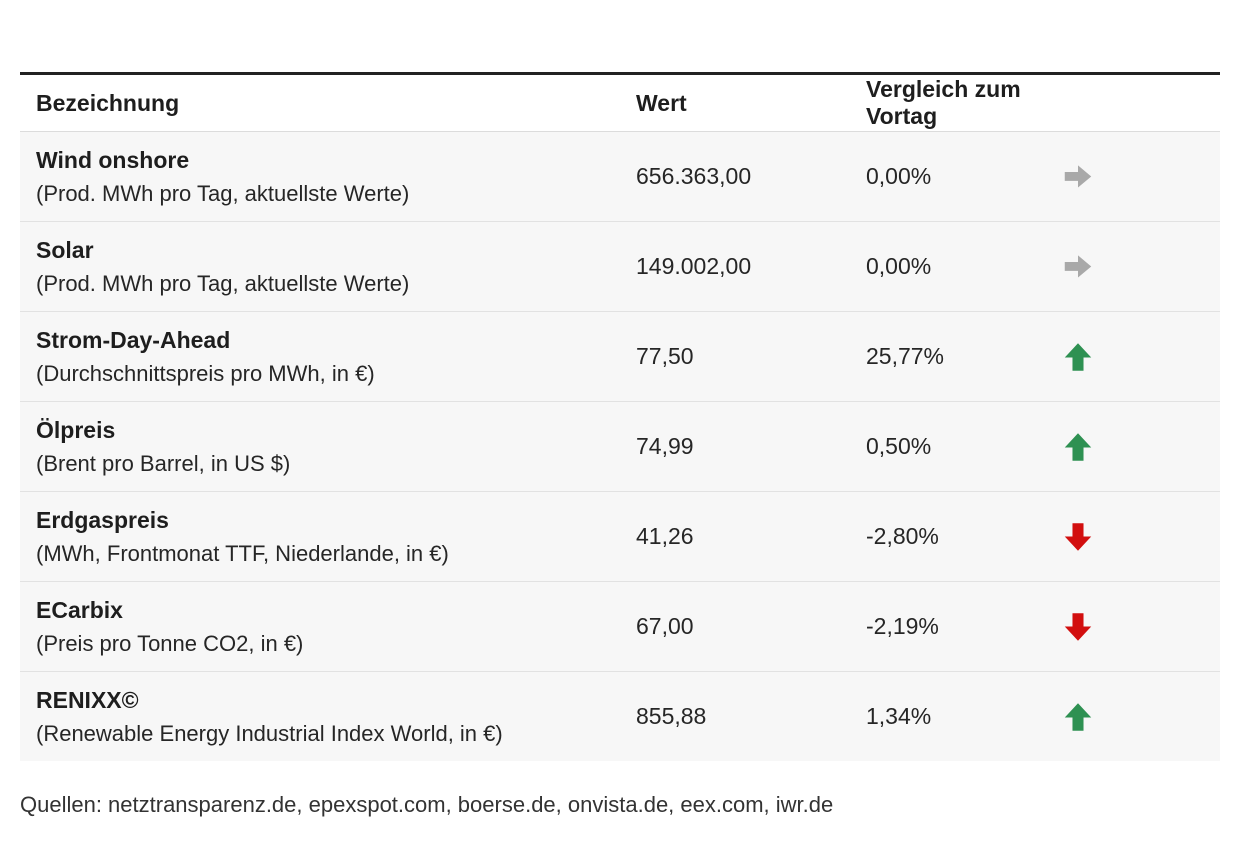 The height and width of the screenshot is (848, 1240). I want to click on row-description: (Brent pro Barrel, in US $), so click(163, 463).